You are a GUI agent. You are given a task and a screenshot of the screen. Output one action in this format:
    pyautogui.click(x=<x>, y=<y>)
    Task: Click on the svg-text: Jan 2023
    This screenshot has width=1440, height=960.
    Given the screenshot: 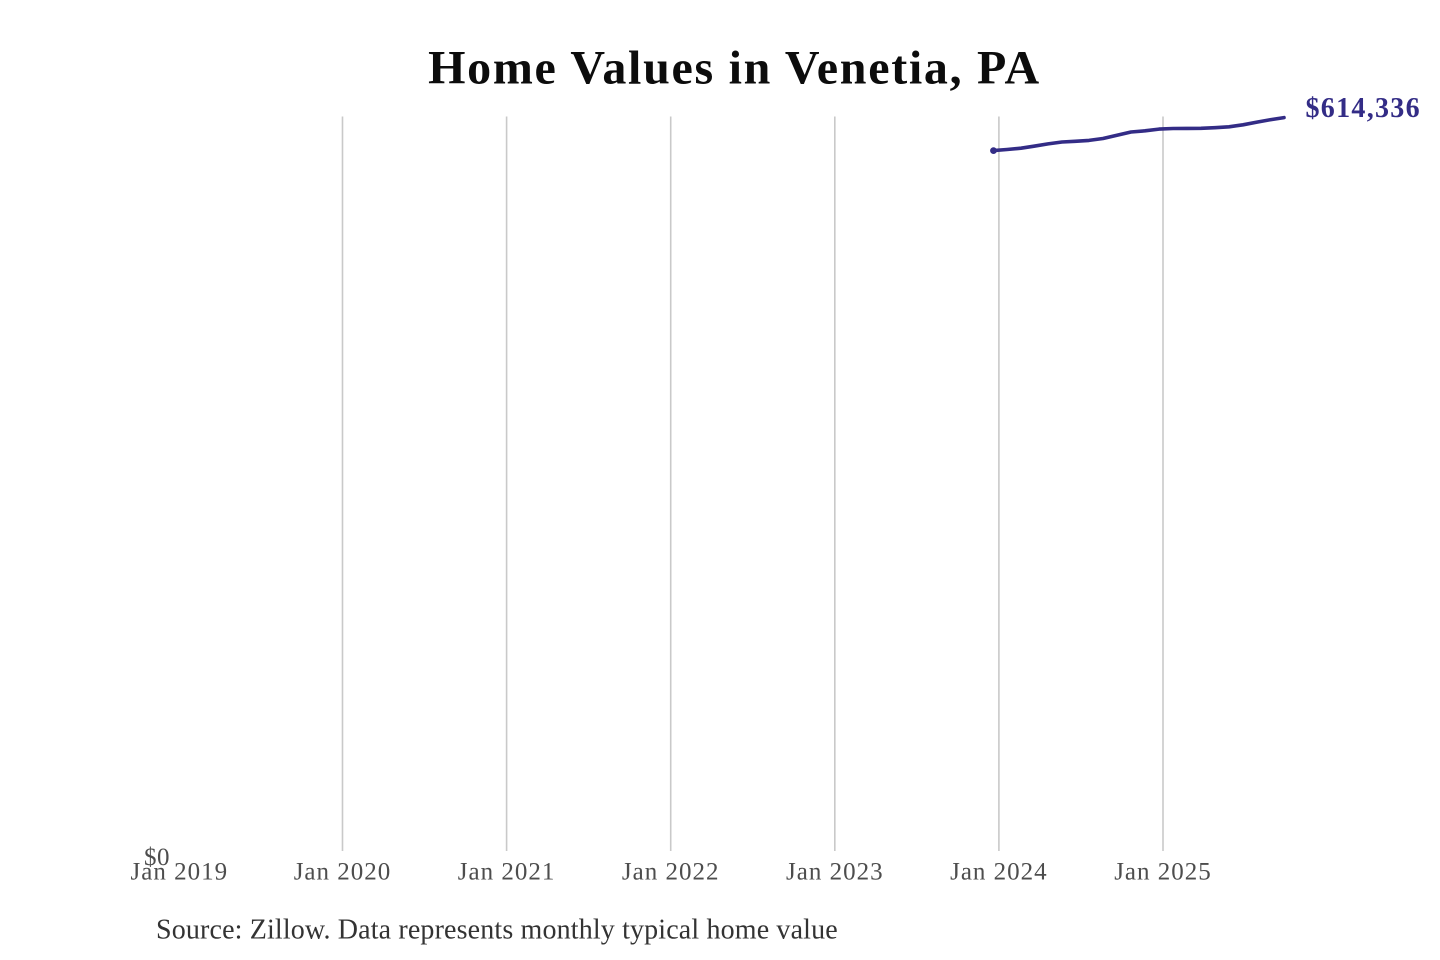 What is the action you would take?
    pyautogui.click(x=835, y=872)
    